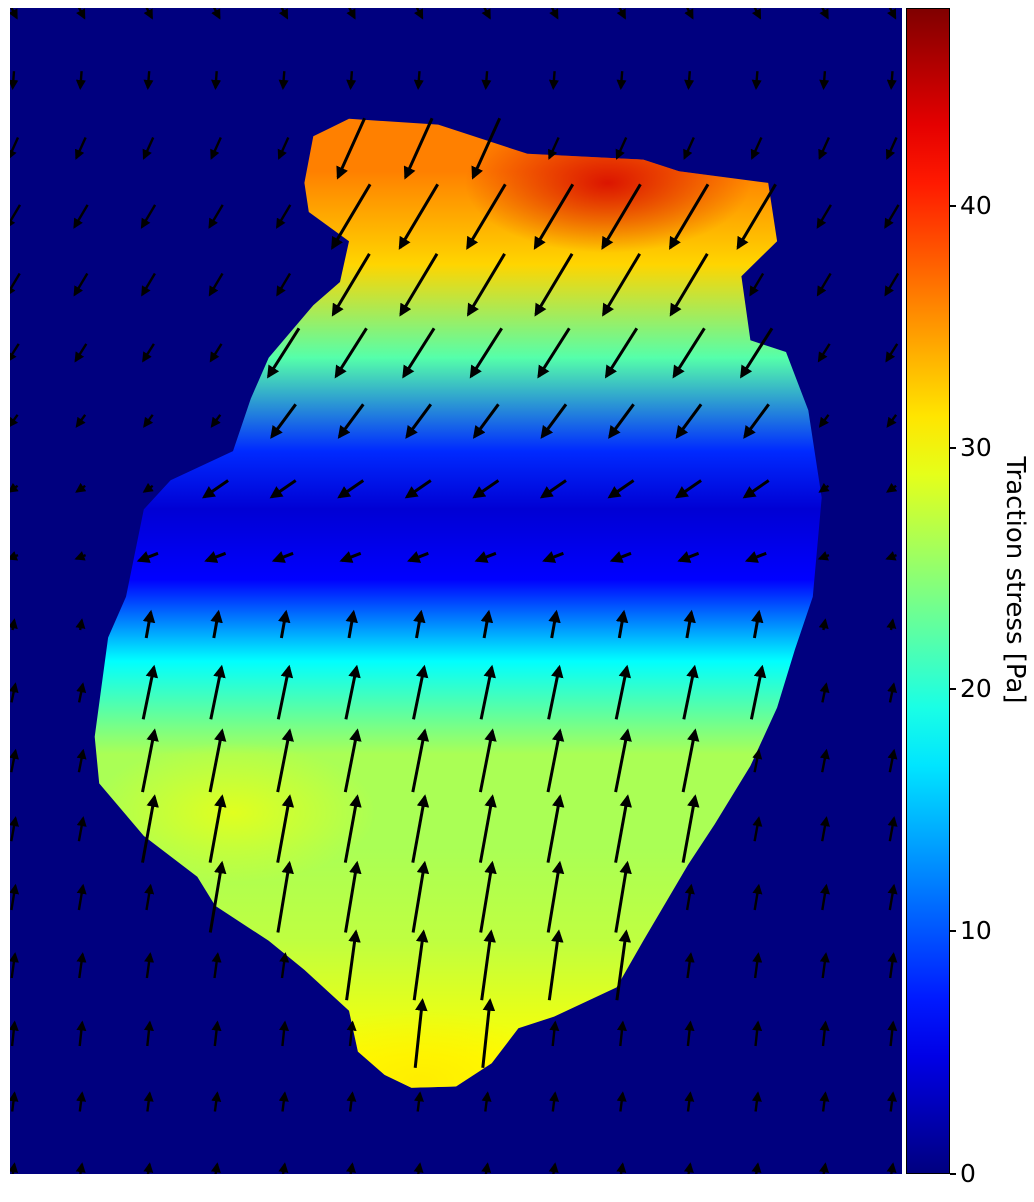 Image resolution: width=1034 pixels, height=1202 pixels. Describe the element at coordinates (976, 205) in the screenshot. I see `colorbar-tick-label: 40` at that location.